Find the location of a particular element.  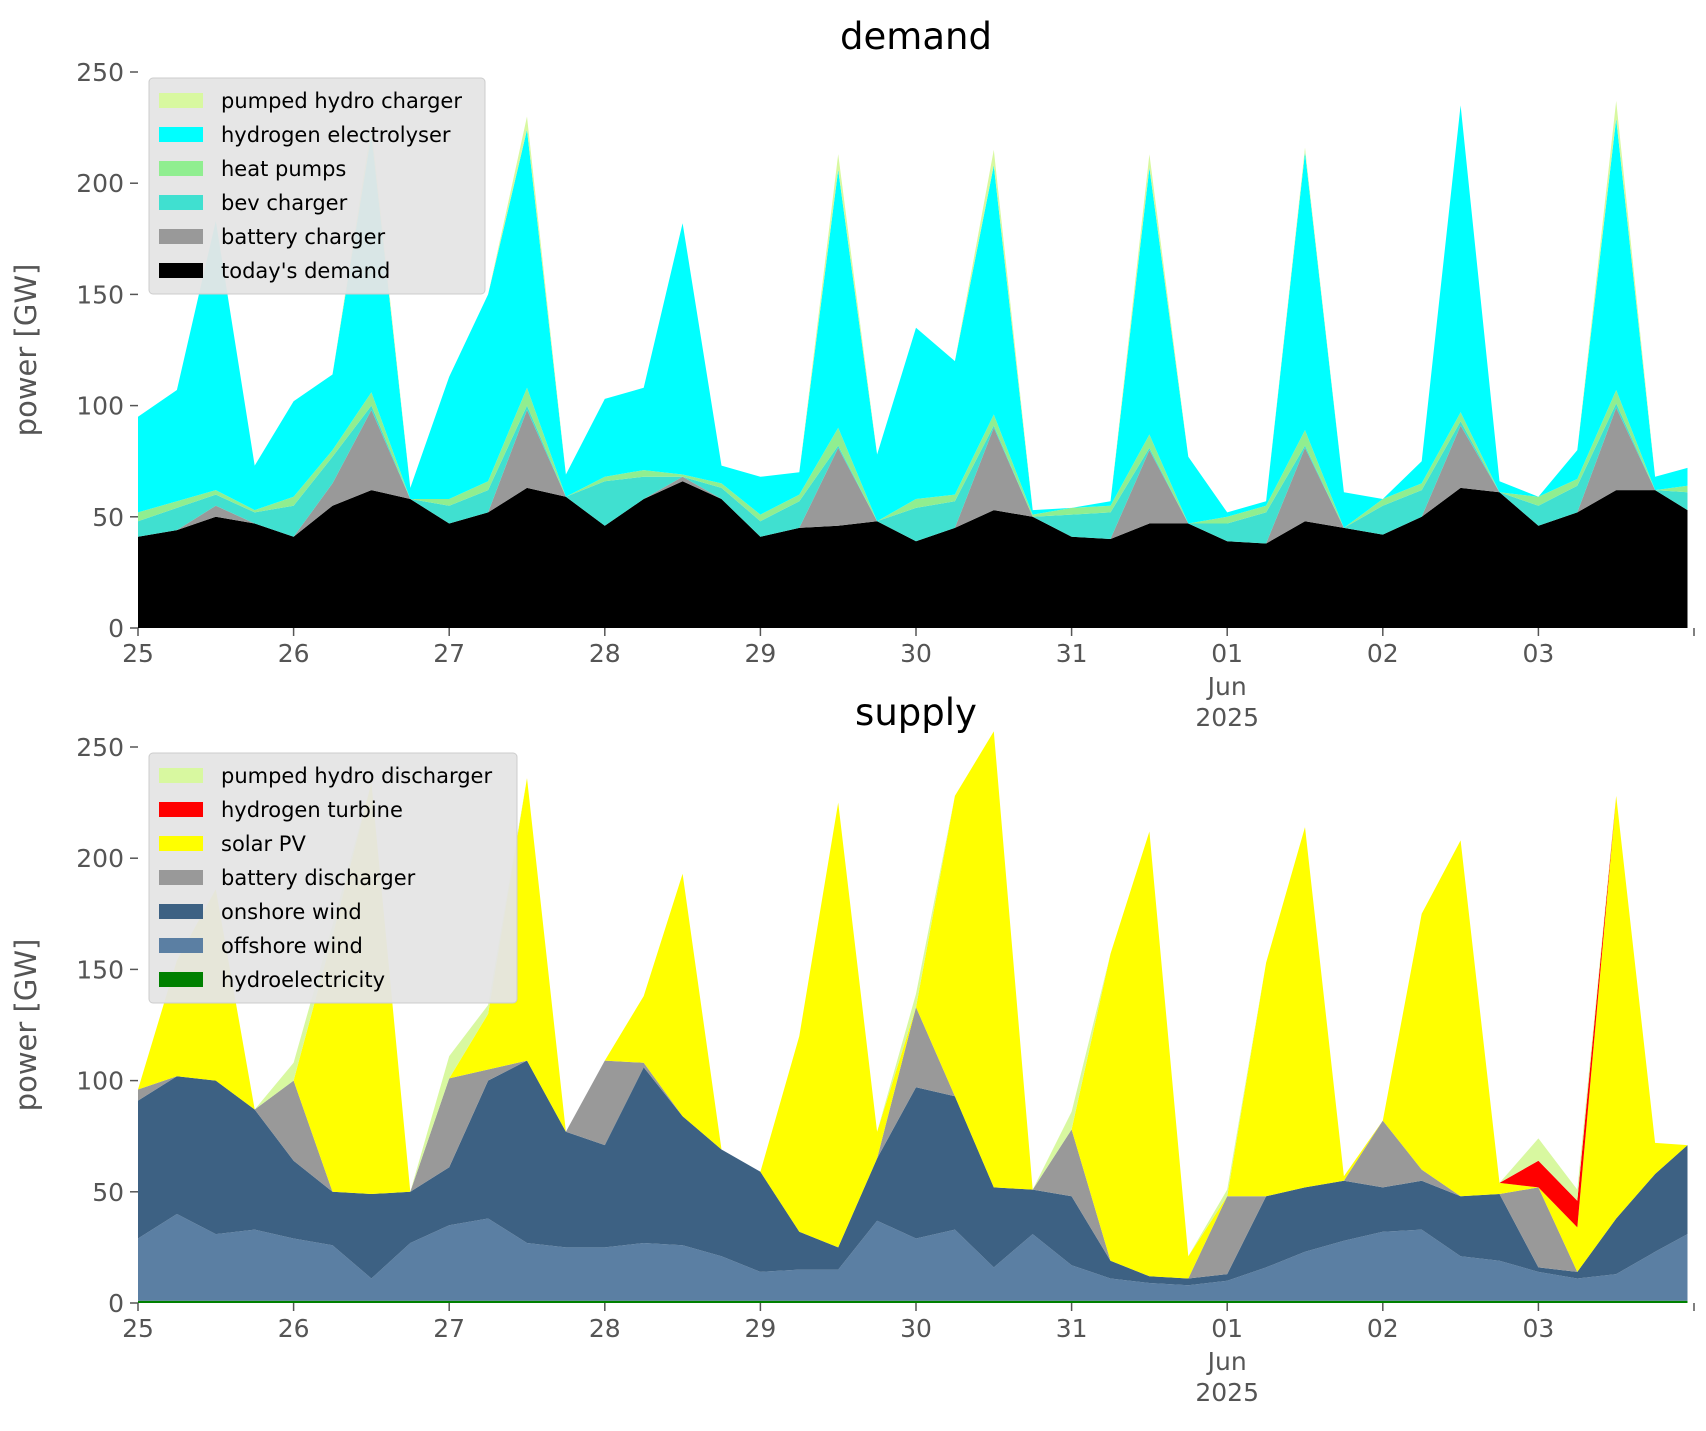

supply-y-ticks: 0 50 100 150 200 250 is located at coordinates (107, 1025).